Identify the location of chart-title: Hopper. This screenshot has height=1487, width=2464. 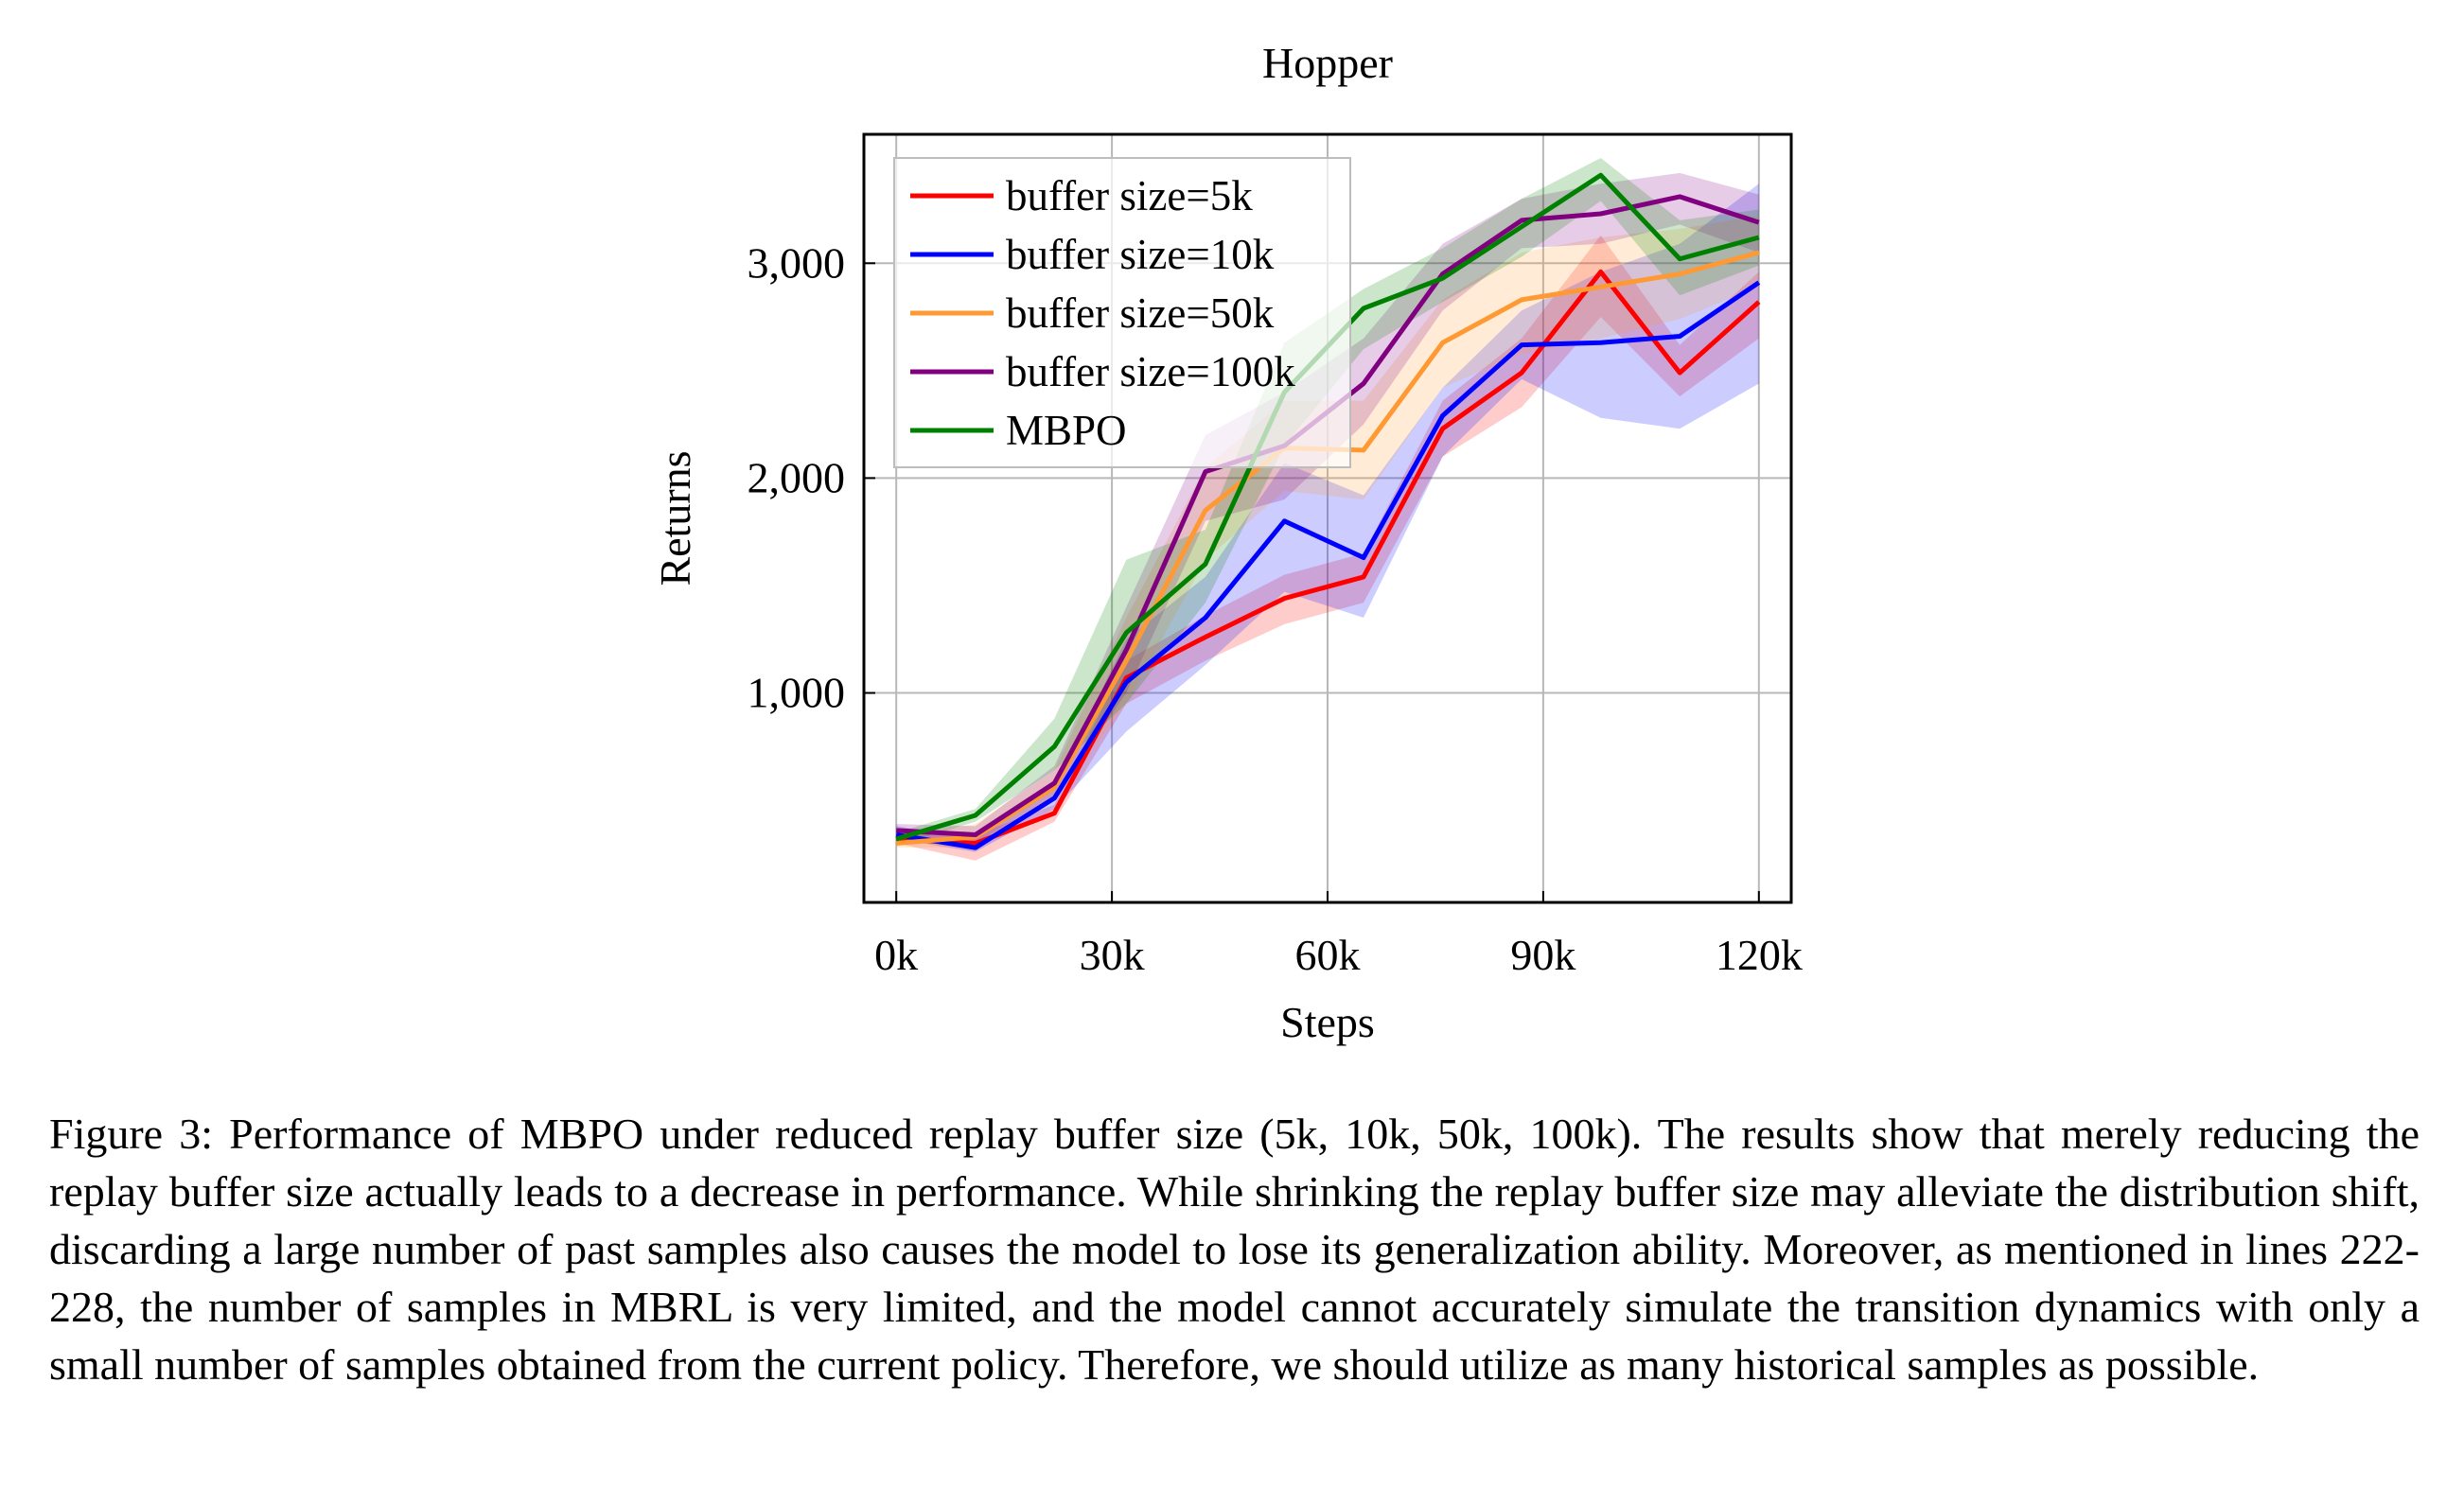
(1328, 63).